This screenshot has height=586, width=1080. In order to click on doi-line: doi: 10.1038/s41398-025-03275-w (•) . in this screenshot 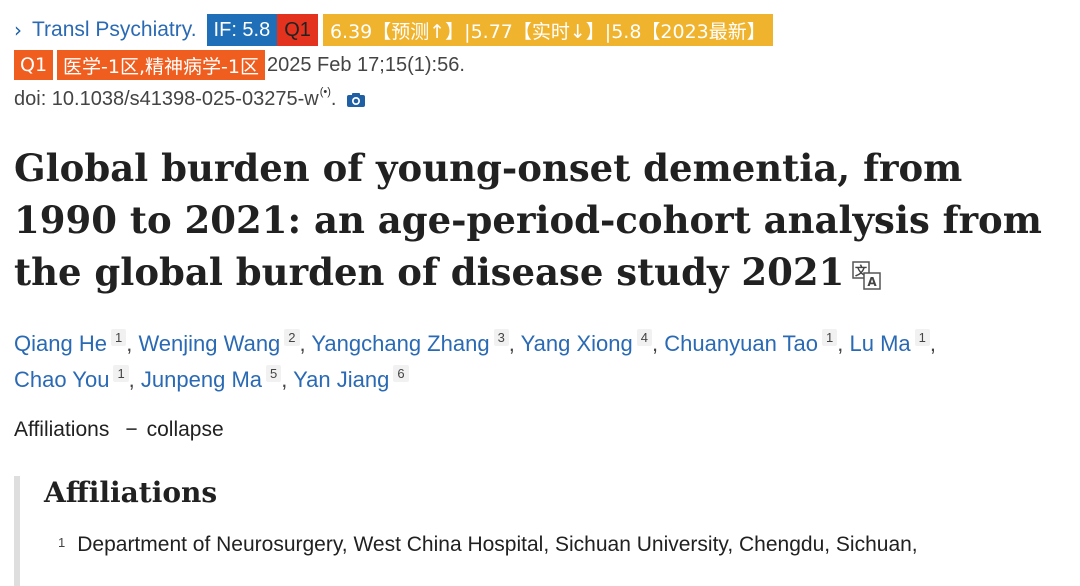, I will do `click(190, 99)`.